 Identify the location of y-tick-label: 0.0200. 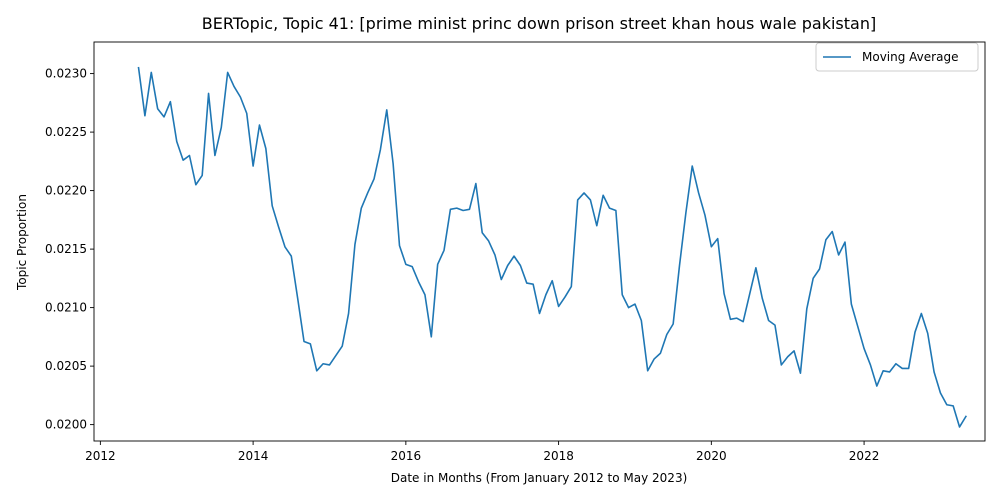
(66, 425).